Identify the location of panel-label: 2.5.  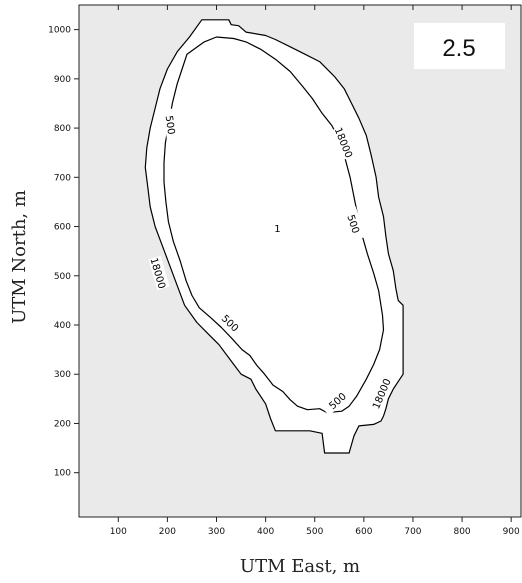
(458, 48).